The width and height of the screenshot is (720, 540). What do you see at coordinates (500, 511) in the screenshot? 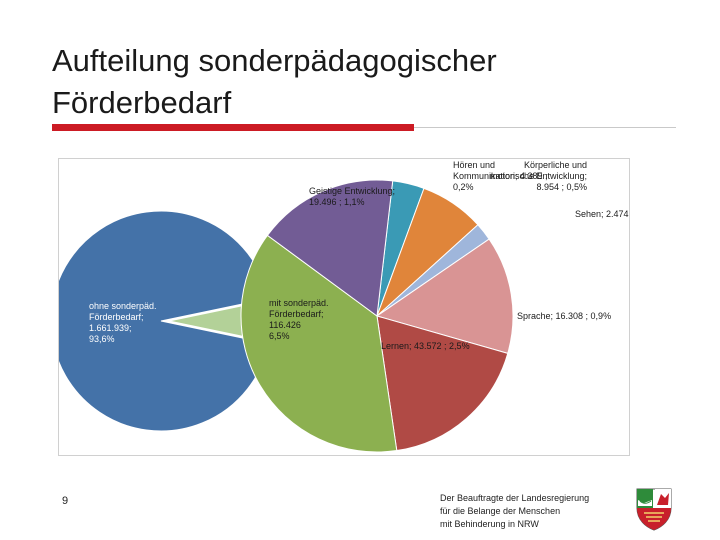
I see `footer-line-2: für die Belange der Menschen` at bounding box center [500, 511].